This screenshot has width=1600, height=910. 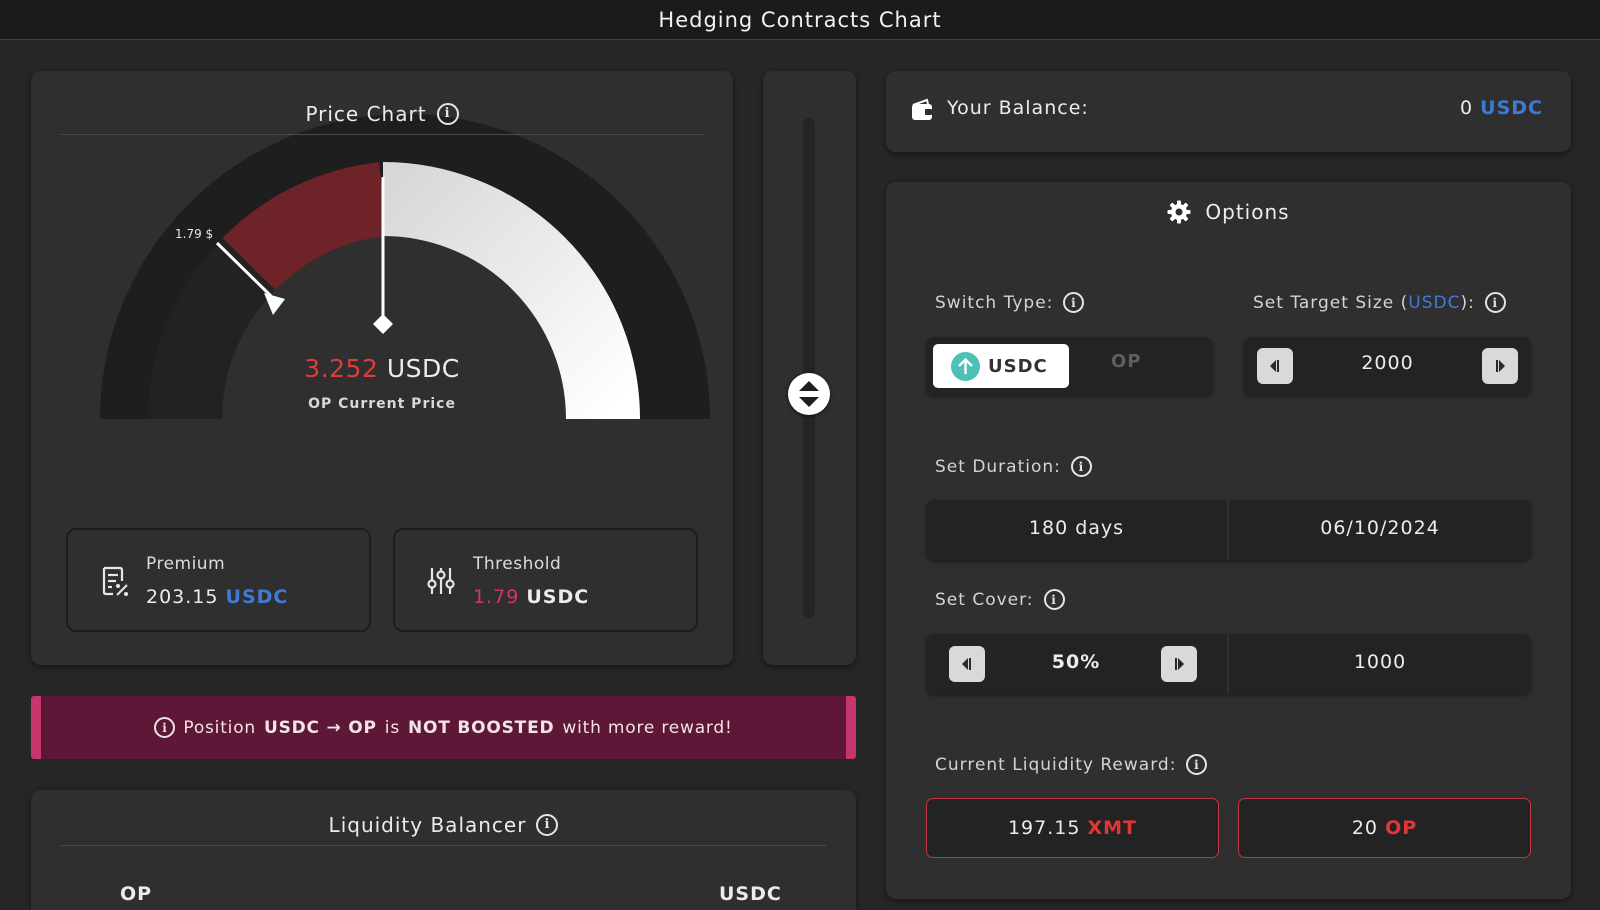 I want to click on vertical-slider-card, so click(x=809, y=368).